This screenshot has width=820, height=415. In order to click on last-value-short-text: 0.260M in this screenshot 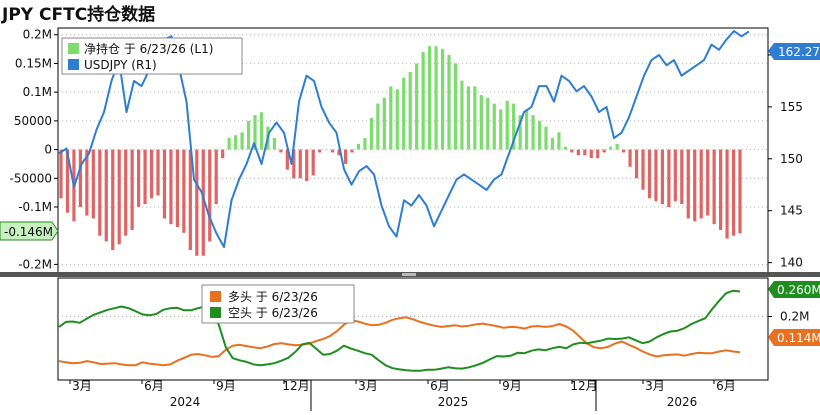, I will do `click(798, 290)`.